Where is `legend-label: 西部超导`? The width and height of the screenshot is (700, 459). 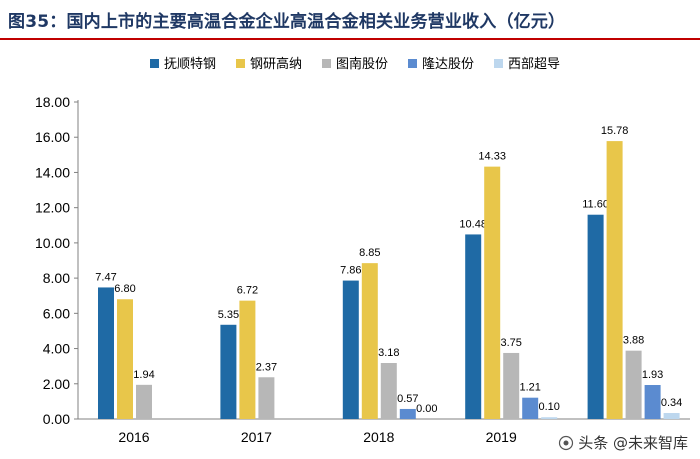
legend-label: 西部超导 is located at coordinates (534, 64).